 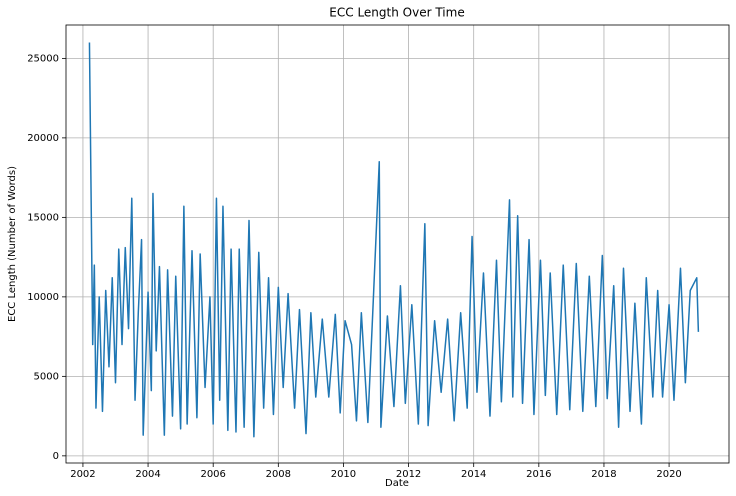 I want to click on x-tick-label: 2006, so click(x=212, y=474).